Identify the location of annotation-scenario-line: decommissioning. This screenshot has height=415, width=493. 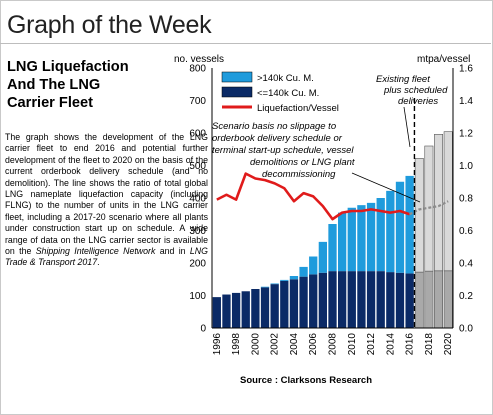
(299, 174).